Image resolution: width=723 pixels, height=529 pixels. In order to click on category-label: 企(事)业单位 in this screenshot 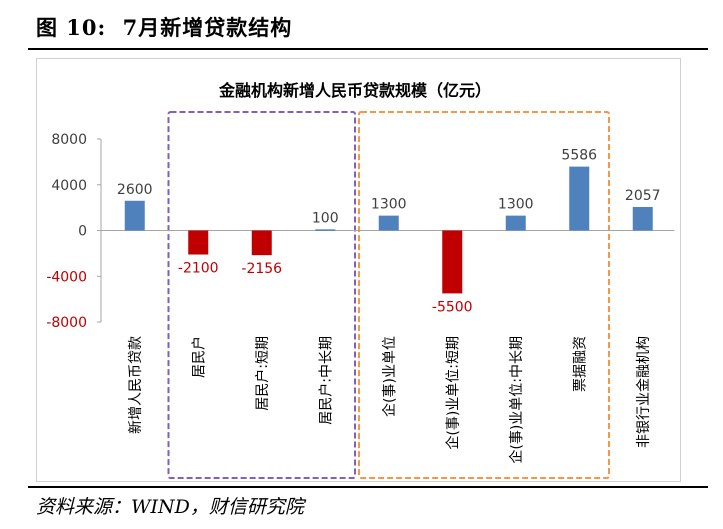, I will do `click(389, 376)`.